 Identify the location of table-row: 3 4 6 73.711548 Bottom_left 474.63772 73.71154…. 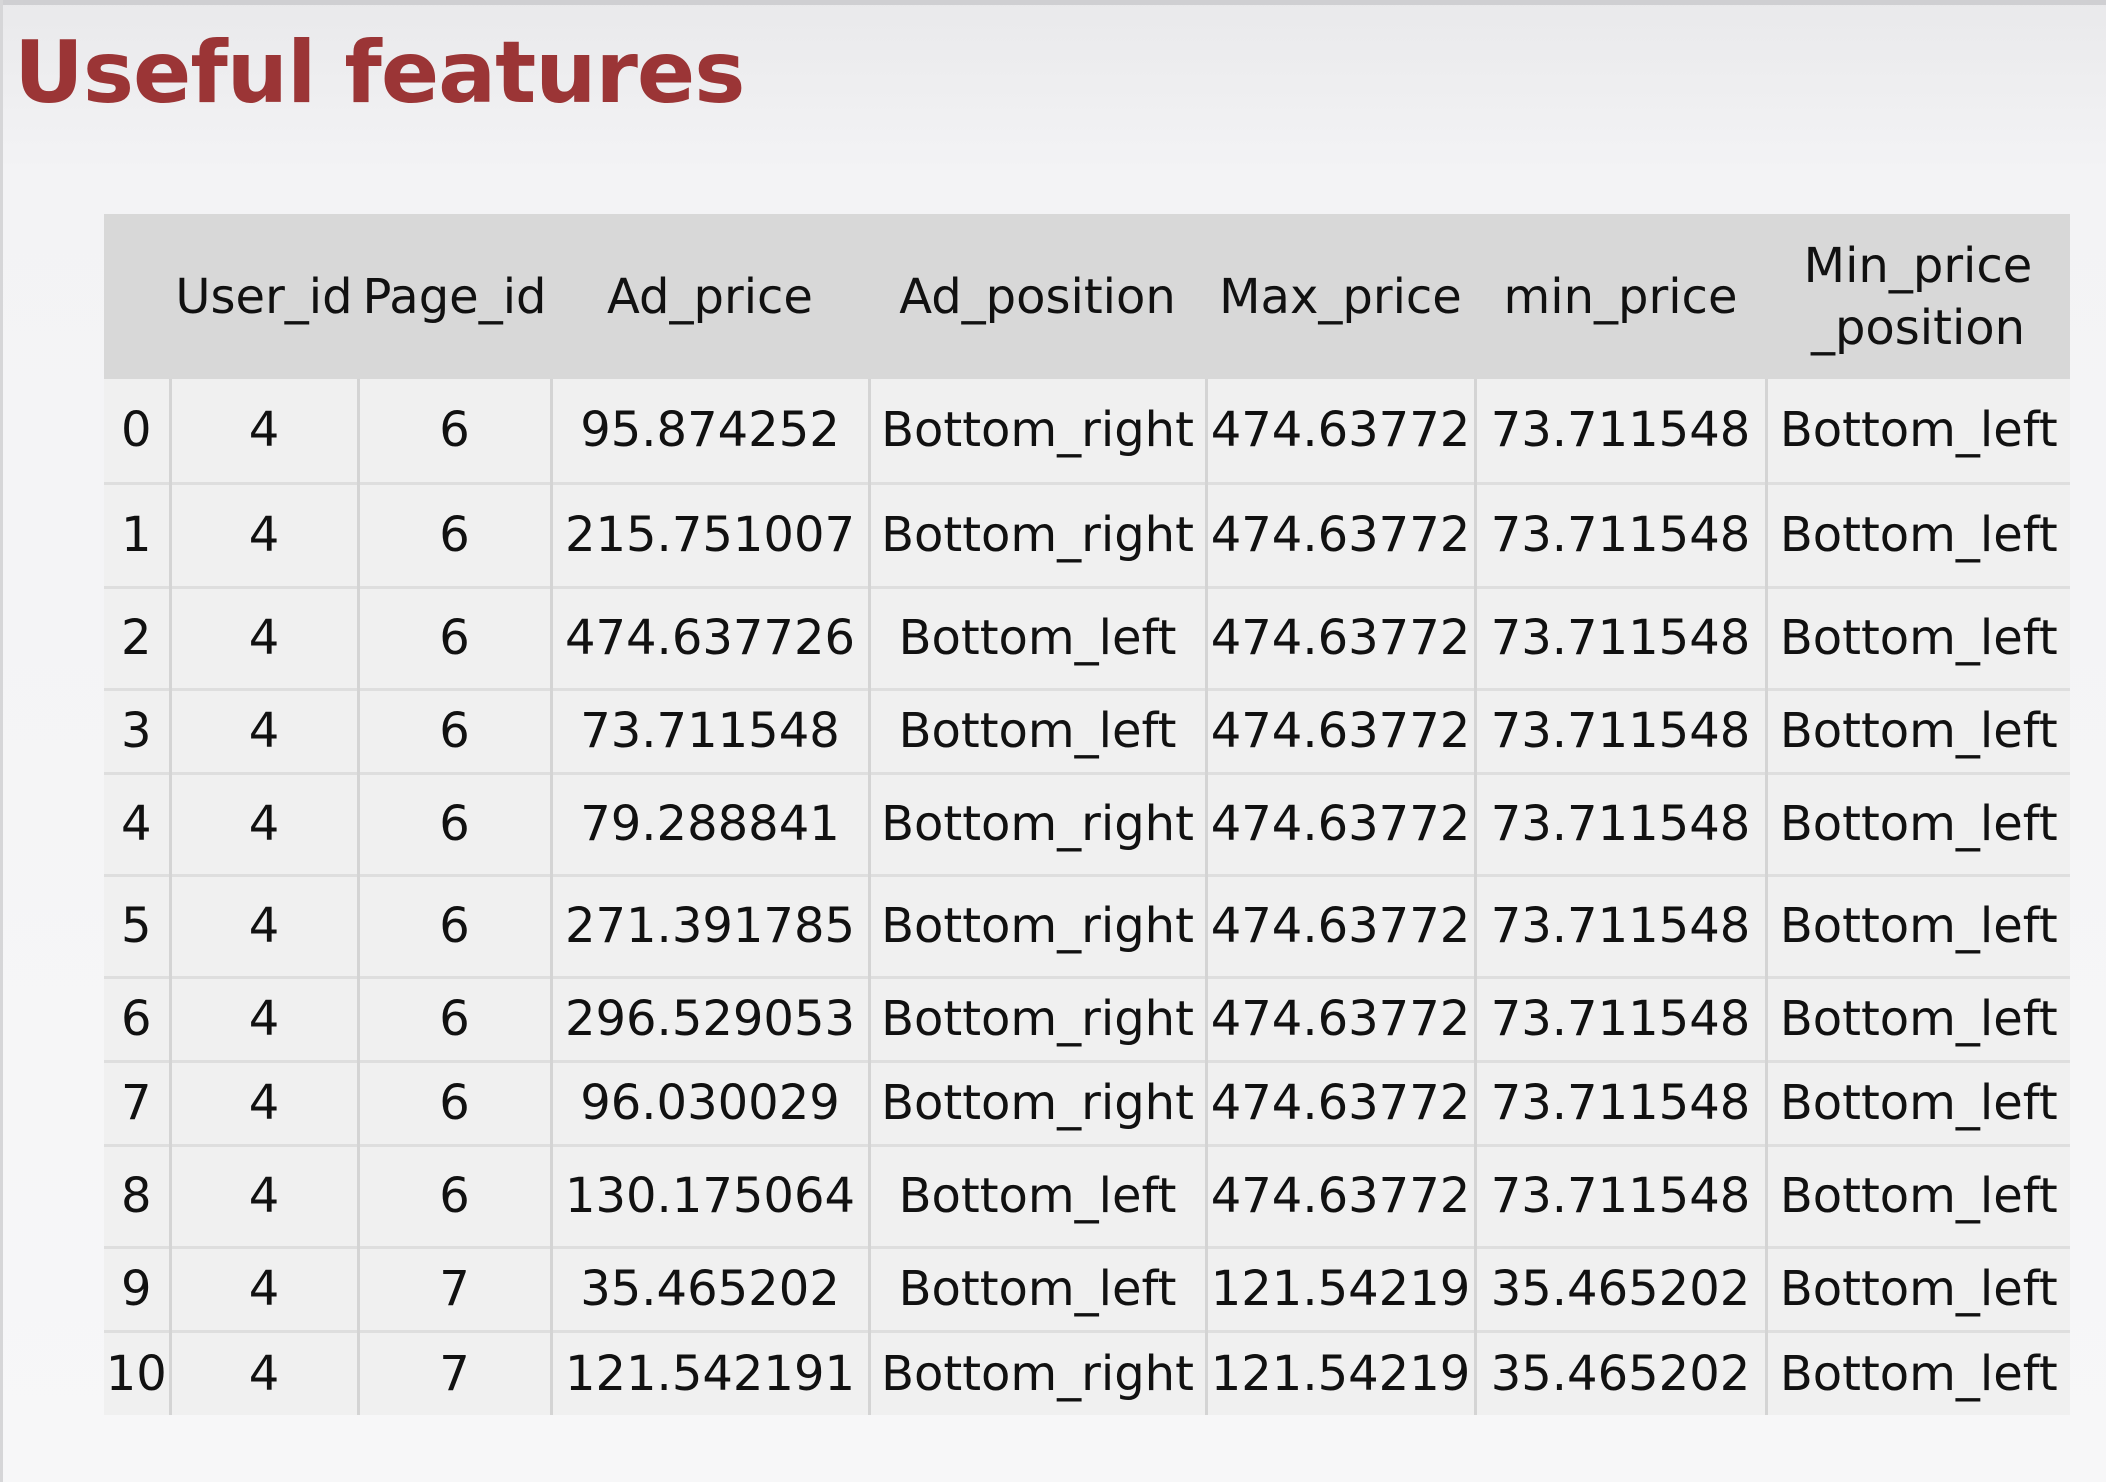
(1087, 730).